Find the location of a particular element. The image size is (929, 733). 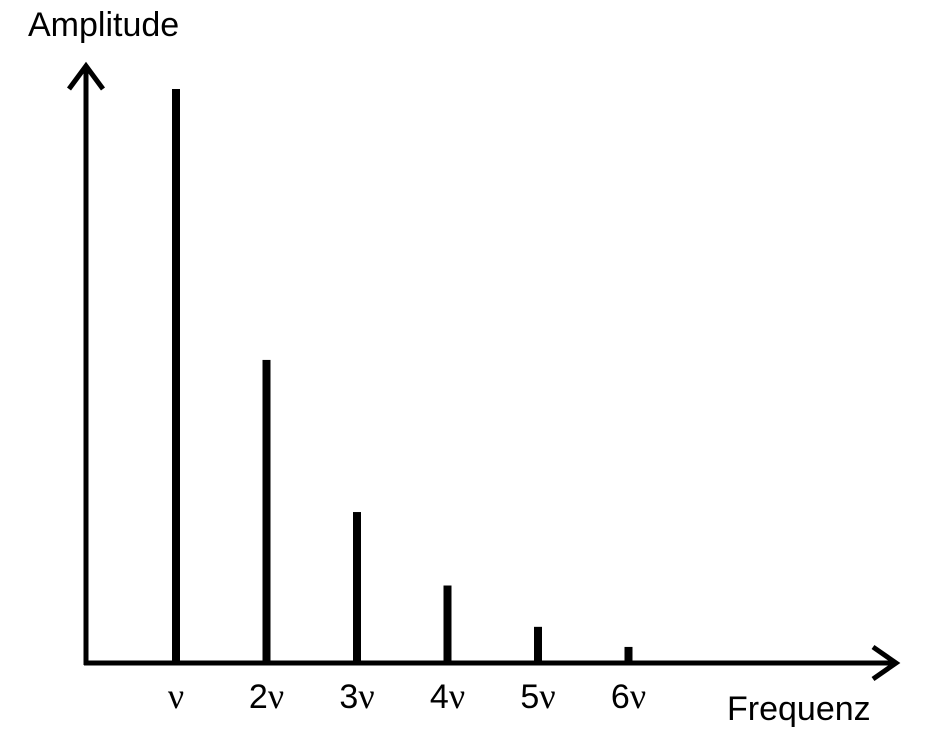

x-tick-label: 3ν is located at coordinates (356, 696).